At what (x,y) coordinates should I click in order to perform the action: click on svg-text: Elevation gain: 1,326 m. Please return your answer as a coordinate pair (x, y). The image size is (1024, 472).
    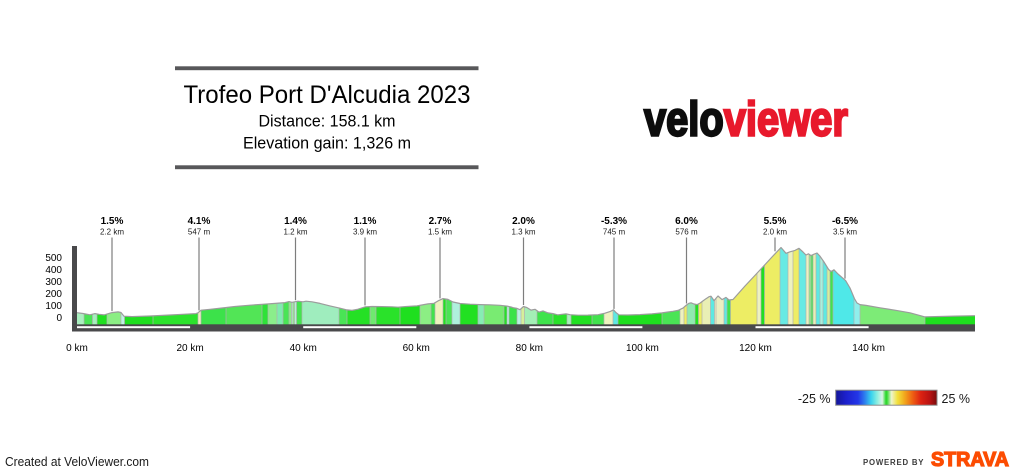
    Looking at the image, I should click on (327, 142).